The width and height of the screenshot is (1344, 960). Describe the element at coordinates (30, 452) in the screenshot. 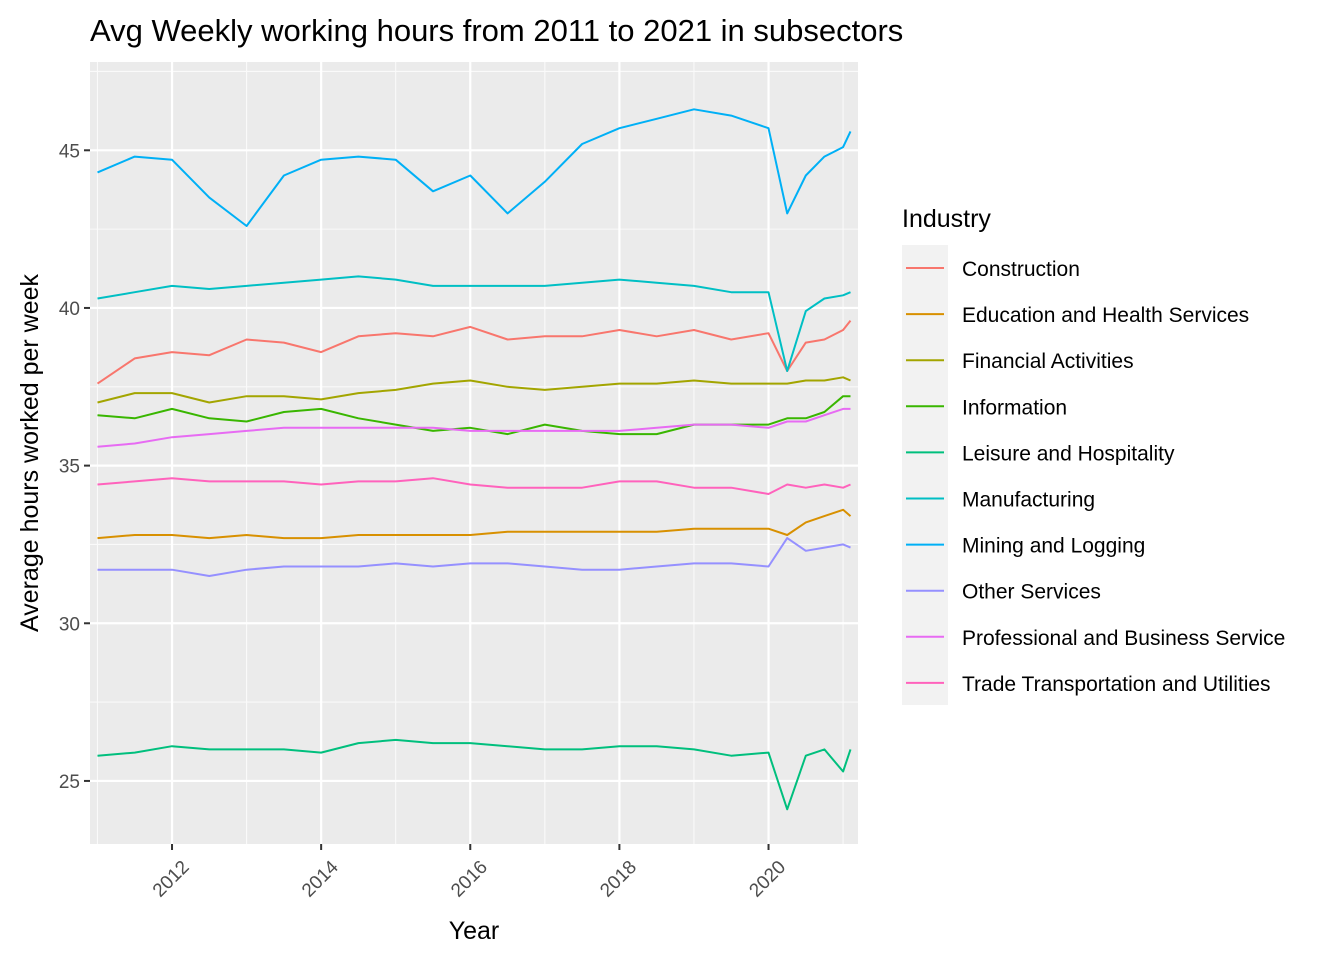

I see `y-axis-title: Average hours worked per week` at that location.